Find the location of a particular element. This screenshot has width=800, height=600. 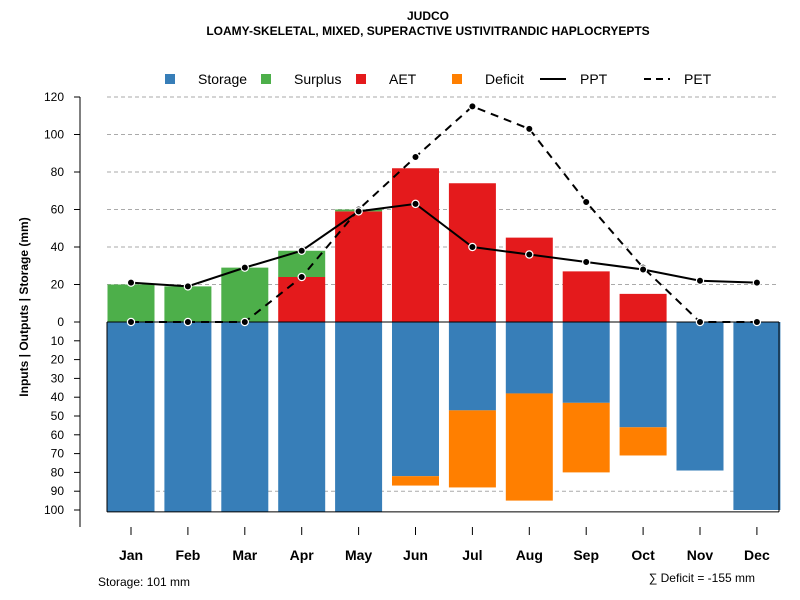

y-tick-label: 70 is located at coordinates (58, 454).